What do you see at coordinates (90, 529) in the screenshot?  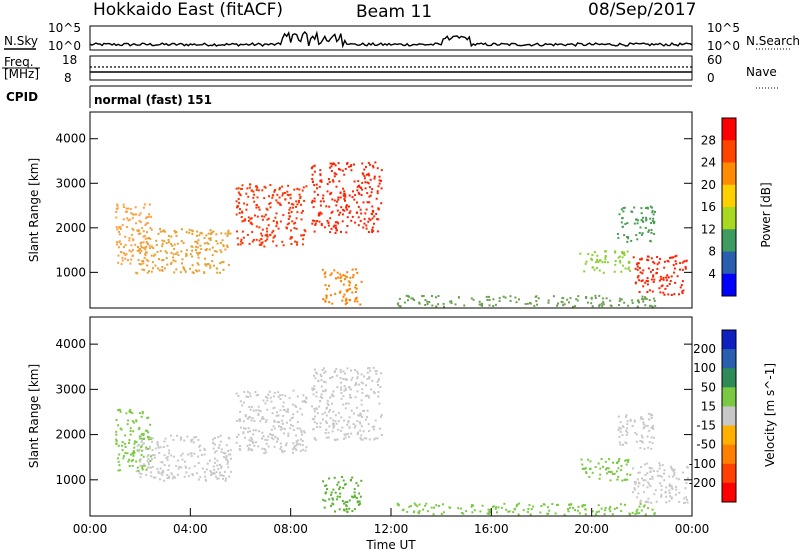 I see `xtick-label: 00:00` at bounding box center [90, 529].